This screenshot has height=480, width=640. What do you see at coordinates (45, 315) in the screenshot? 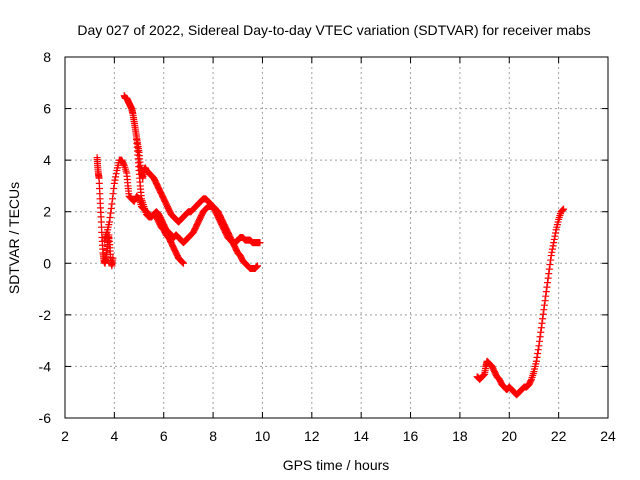
I see `y-tick-label: -2` at bounding box center [45, 315].